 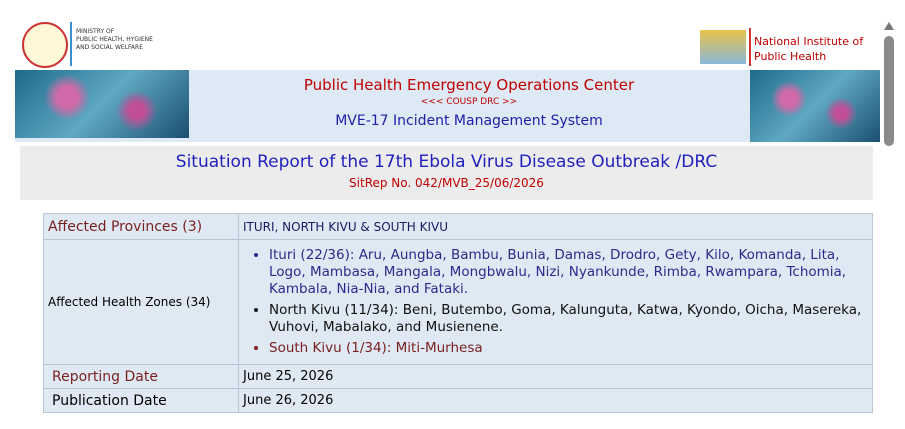 What do you see at coordinates (109, 47) in the screenshot?
I see `ministry-line: AND SOCIAL WELFARE` at bounding box center [109, 47].